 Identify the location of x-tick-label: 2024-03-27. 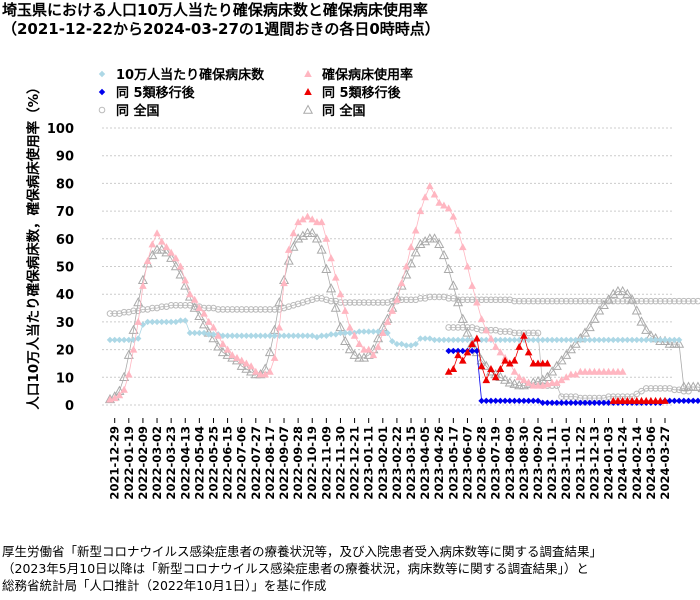
(665, 463).